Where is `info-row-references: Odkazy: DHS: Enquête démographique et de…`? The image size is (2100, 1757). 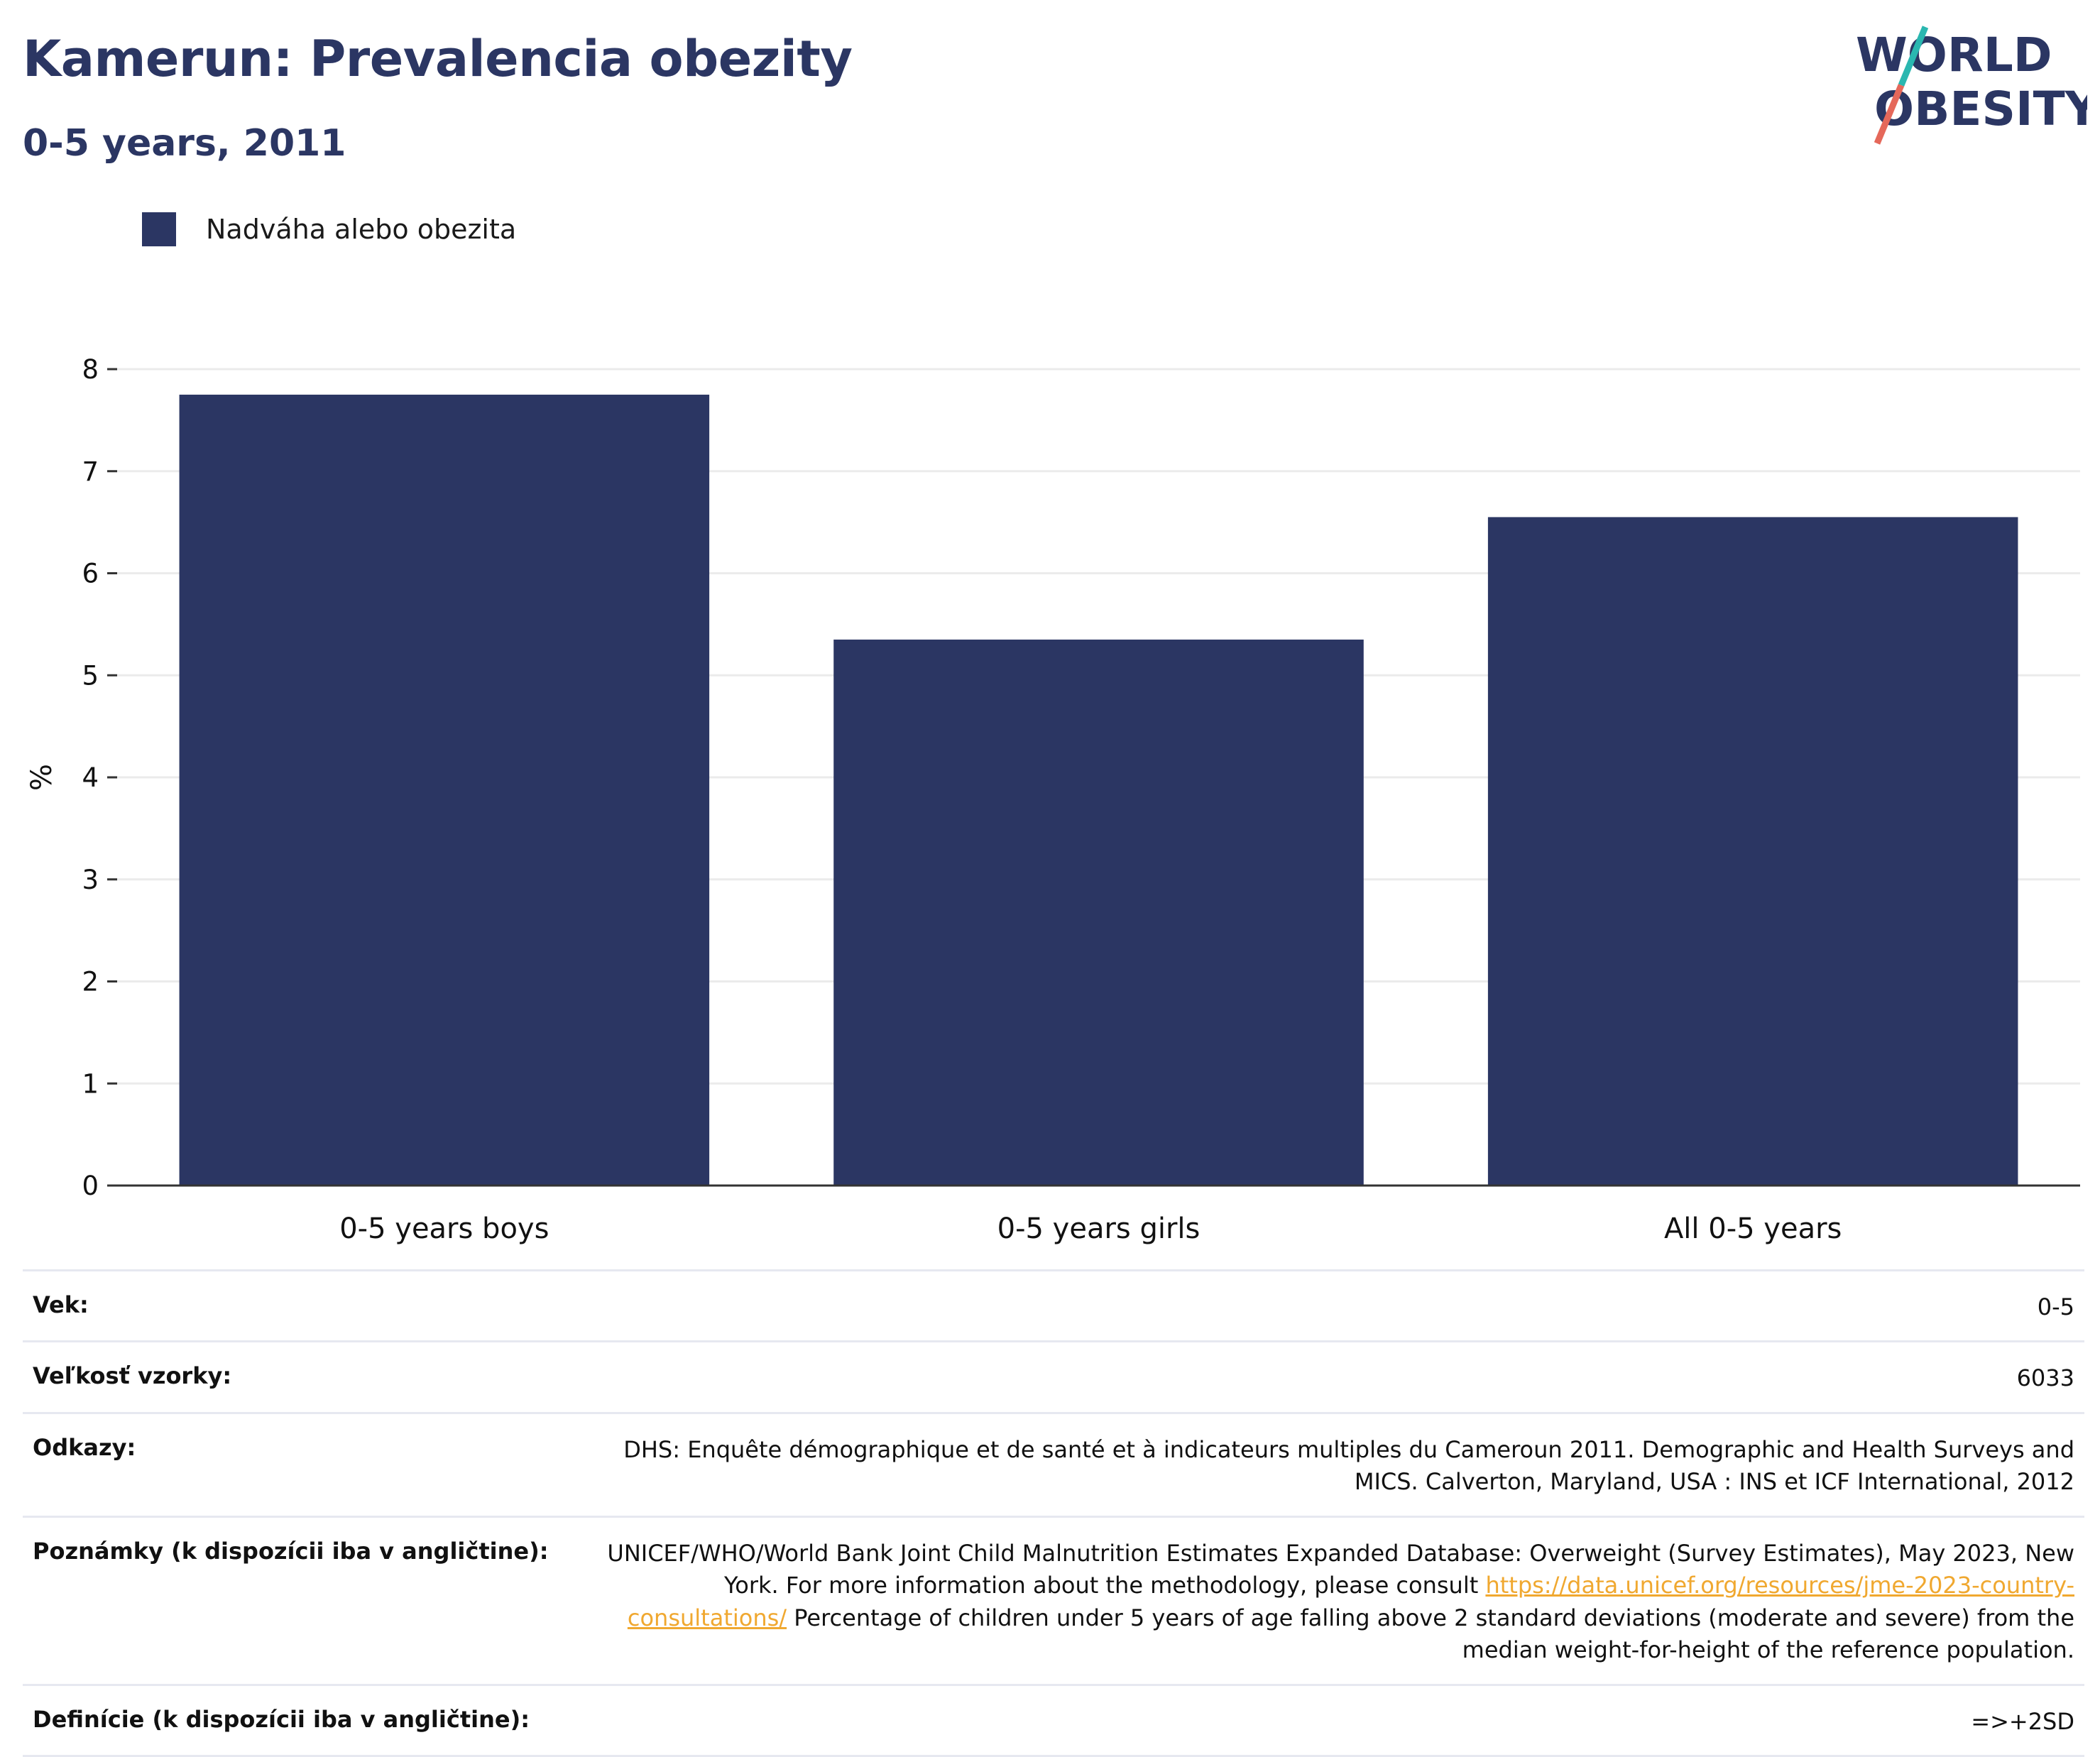
info-row-references: Odkazy: DHS: Enquête démographique et de… is located at coordinates (1053, 1463).